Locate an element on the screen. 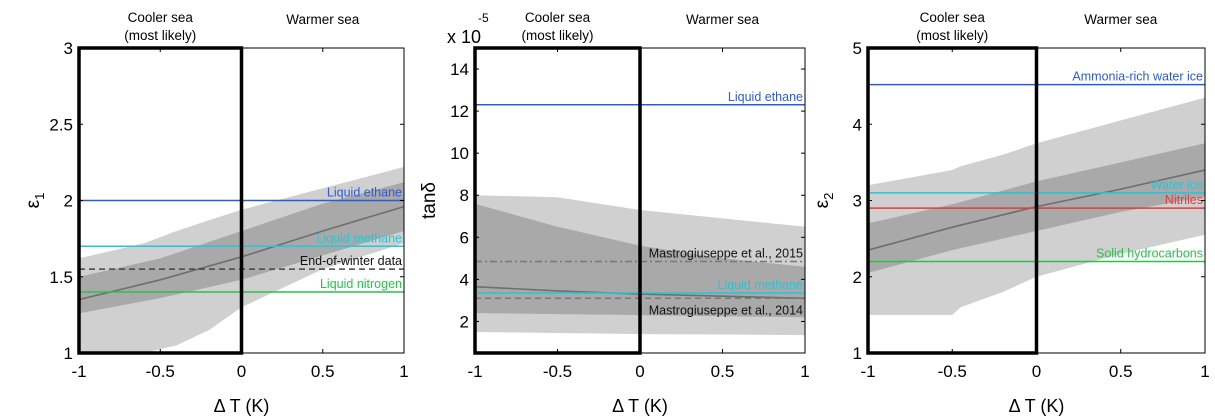  y-tick-label: 5 is located at coordinates (857, 48).